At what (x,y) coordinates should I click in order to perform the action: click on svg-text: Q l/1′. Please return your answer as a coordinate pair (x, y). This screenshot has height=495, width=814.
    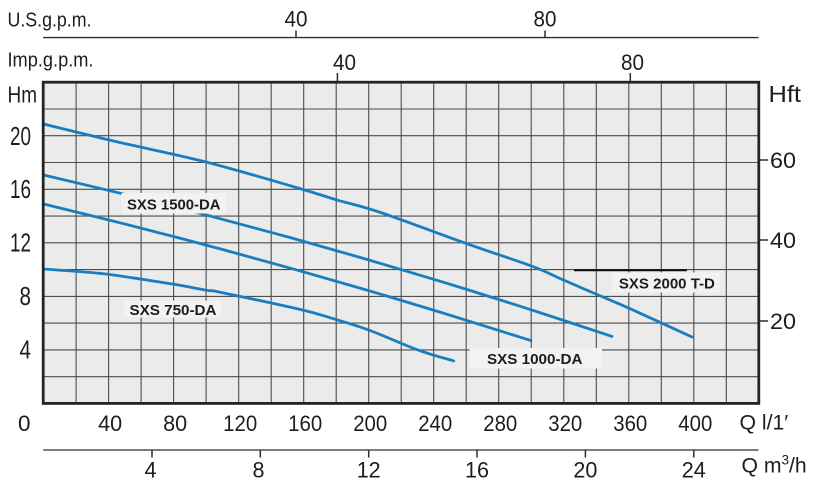
    Looking at the image, I should click on (764, 423).